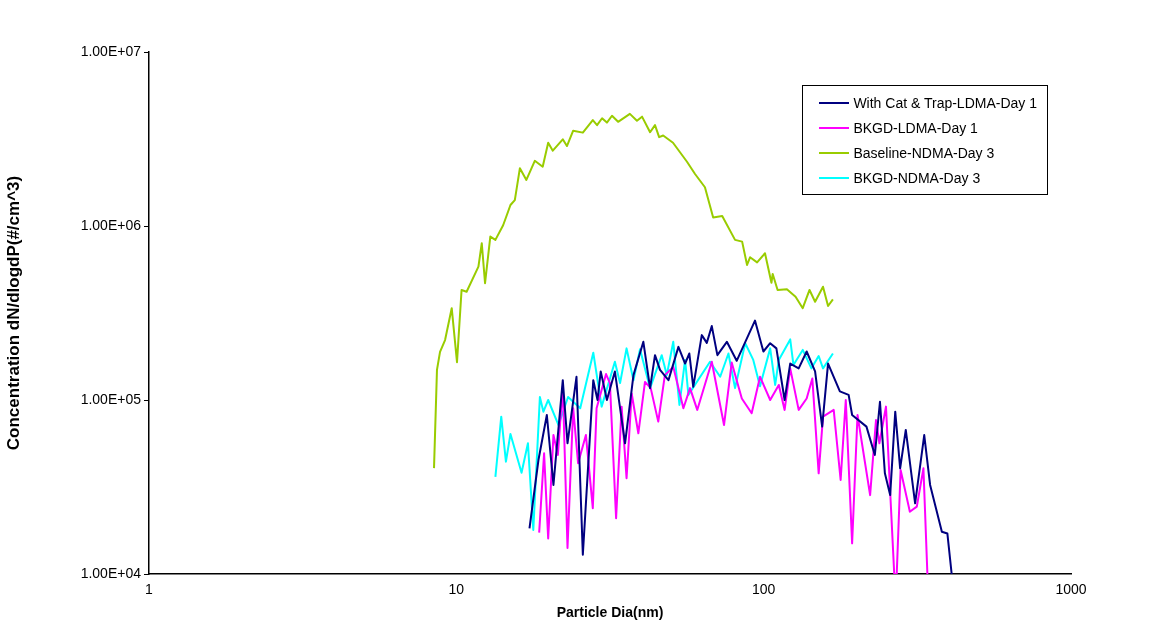 This screenshot has height=626, width=1153. I want to click on y-tick-label: 1.00E+04, so click(111, 572).